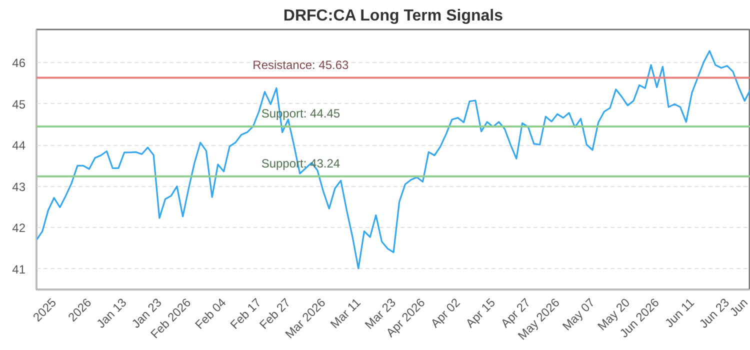 This screenshot has width=750, height=350. I want to click on x-tick-label: Mar 11, so click(346, 313).